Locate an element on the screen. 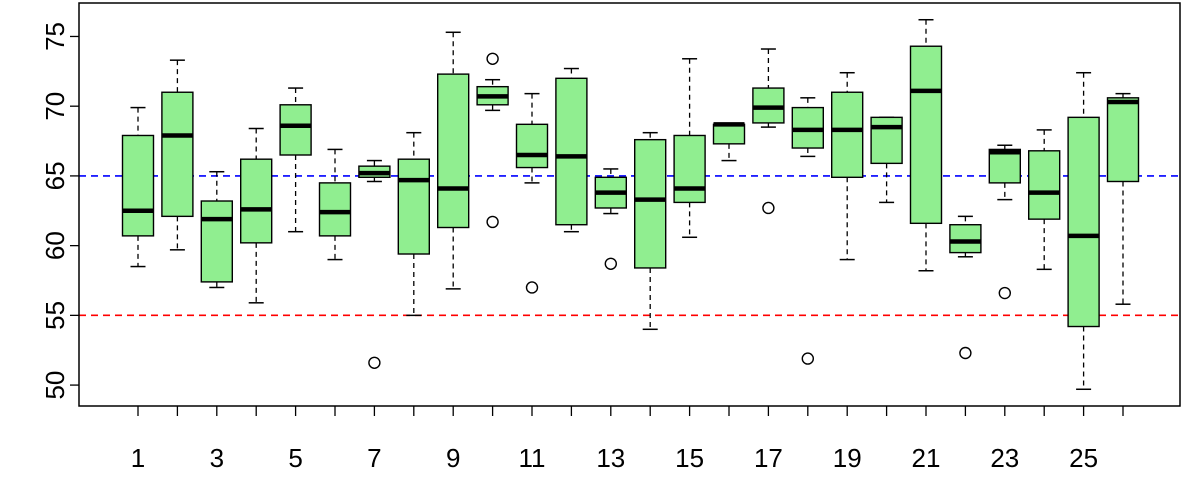  y-tick-label-65: 65 is located at coordinates (55, 175).